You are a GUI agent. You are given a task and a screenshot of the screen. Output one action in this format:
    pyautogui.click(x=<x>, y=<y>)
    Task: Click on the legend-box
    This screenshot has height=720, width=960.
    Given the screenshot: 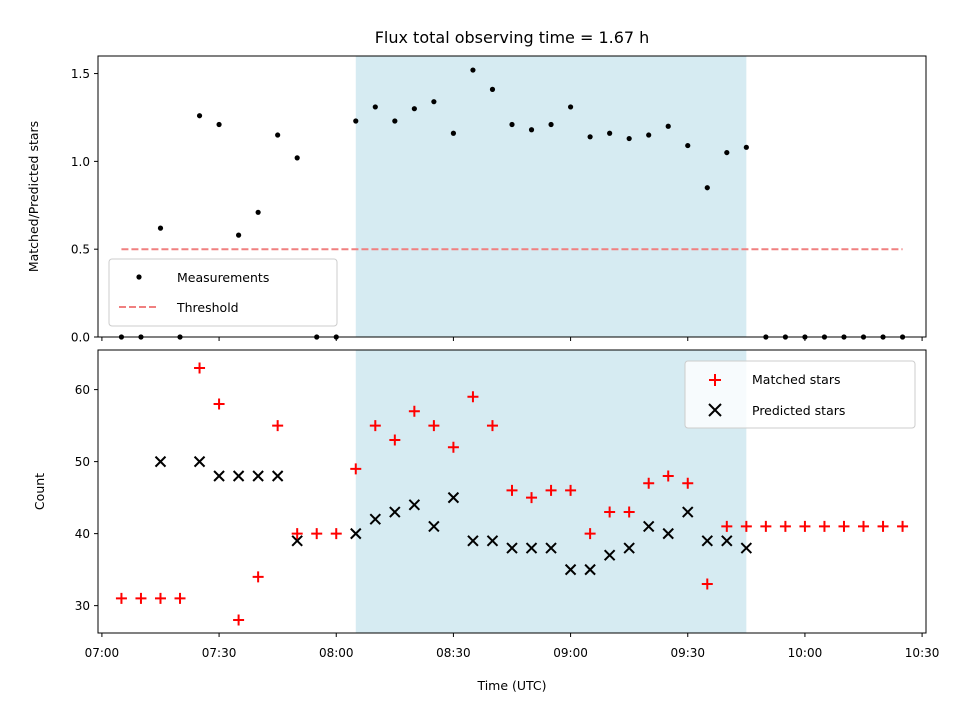 What is the action you would take?
    pyautogui.click(x=223, y=292)
    